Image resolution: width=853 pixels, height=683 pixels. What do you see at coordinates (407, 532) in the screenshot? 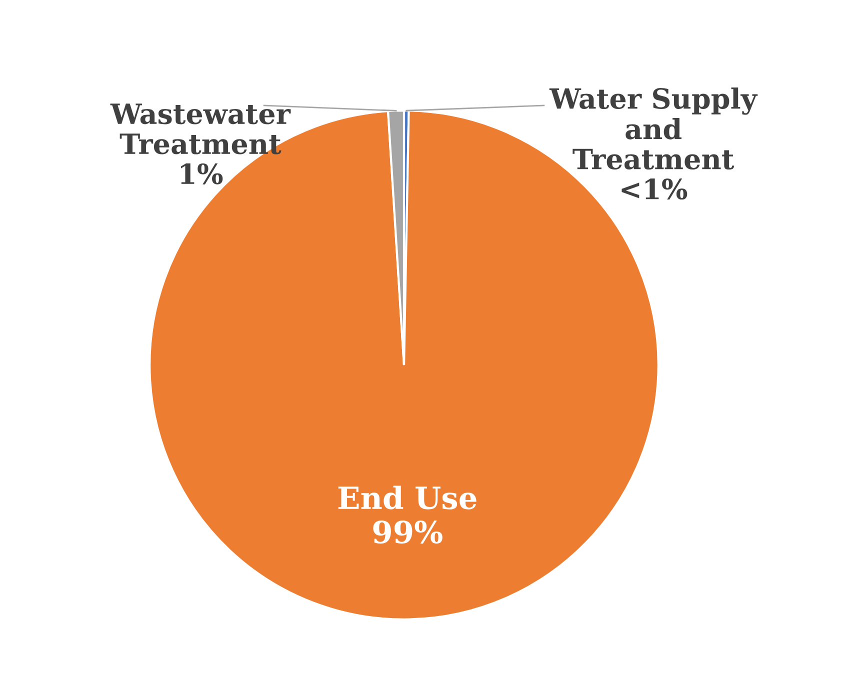
I see `data-label: 99%` at bounding box center [407, 532].